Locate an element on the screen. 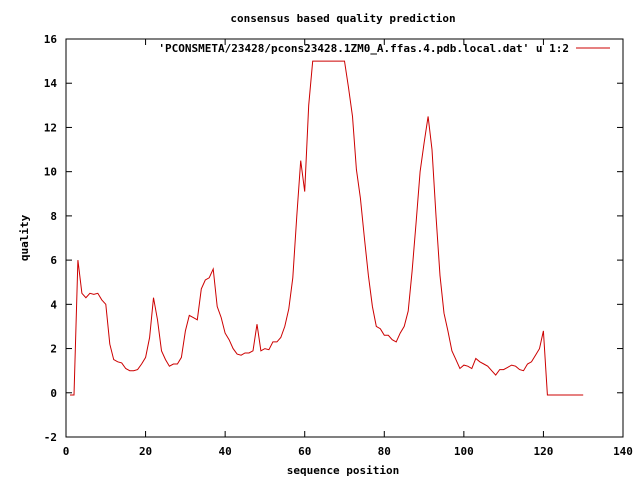 The image size is (640, 480). y-tick-label: 0 is located at coordinates (53, 393).